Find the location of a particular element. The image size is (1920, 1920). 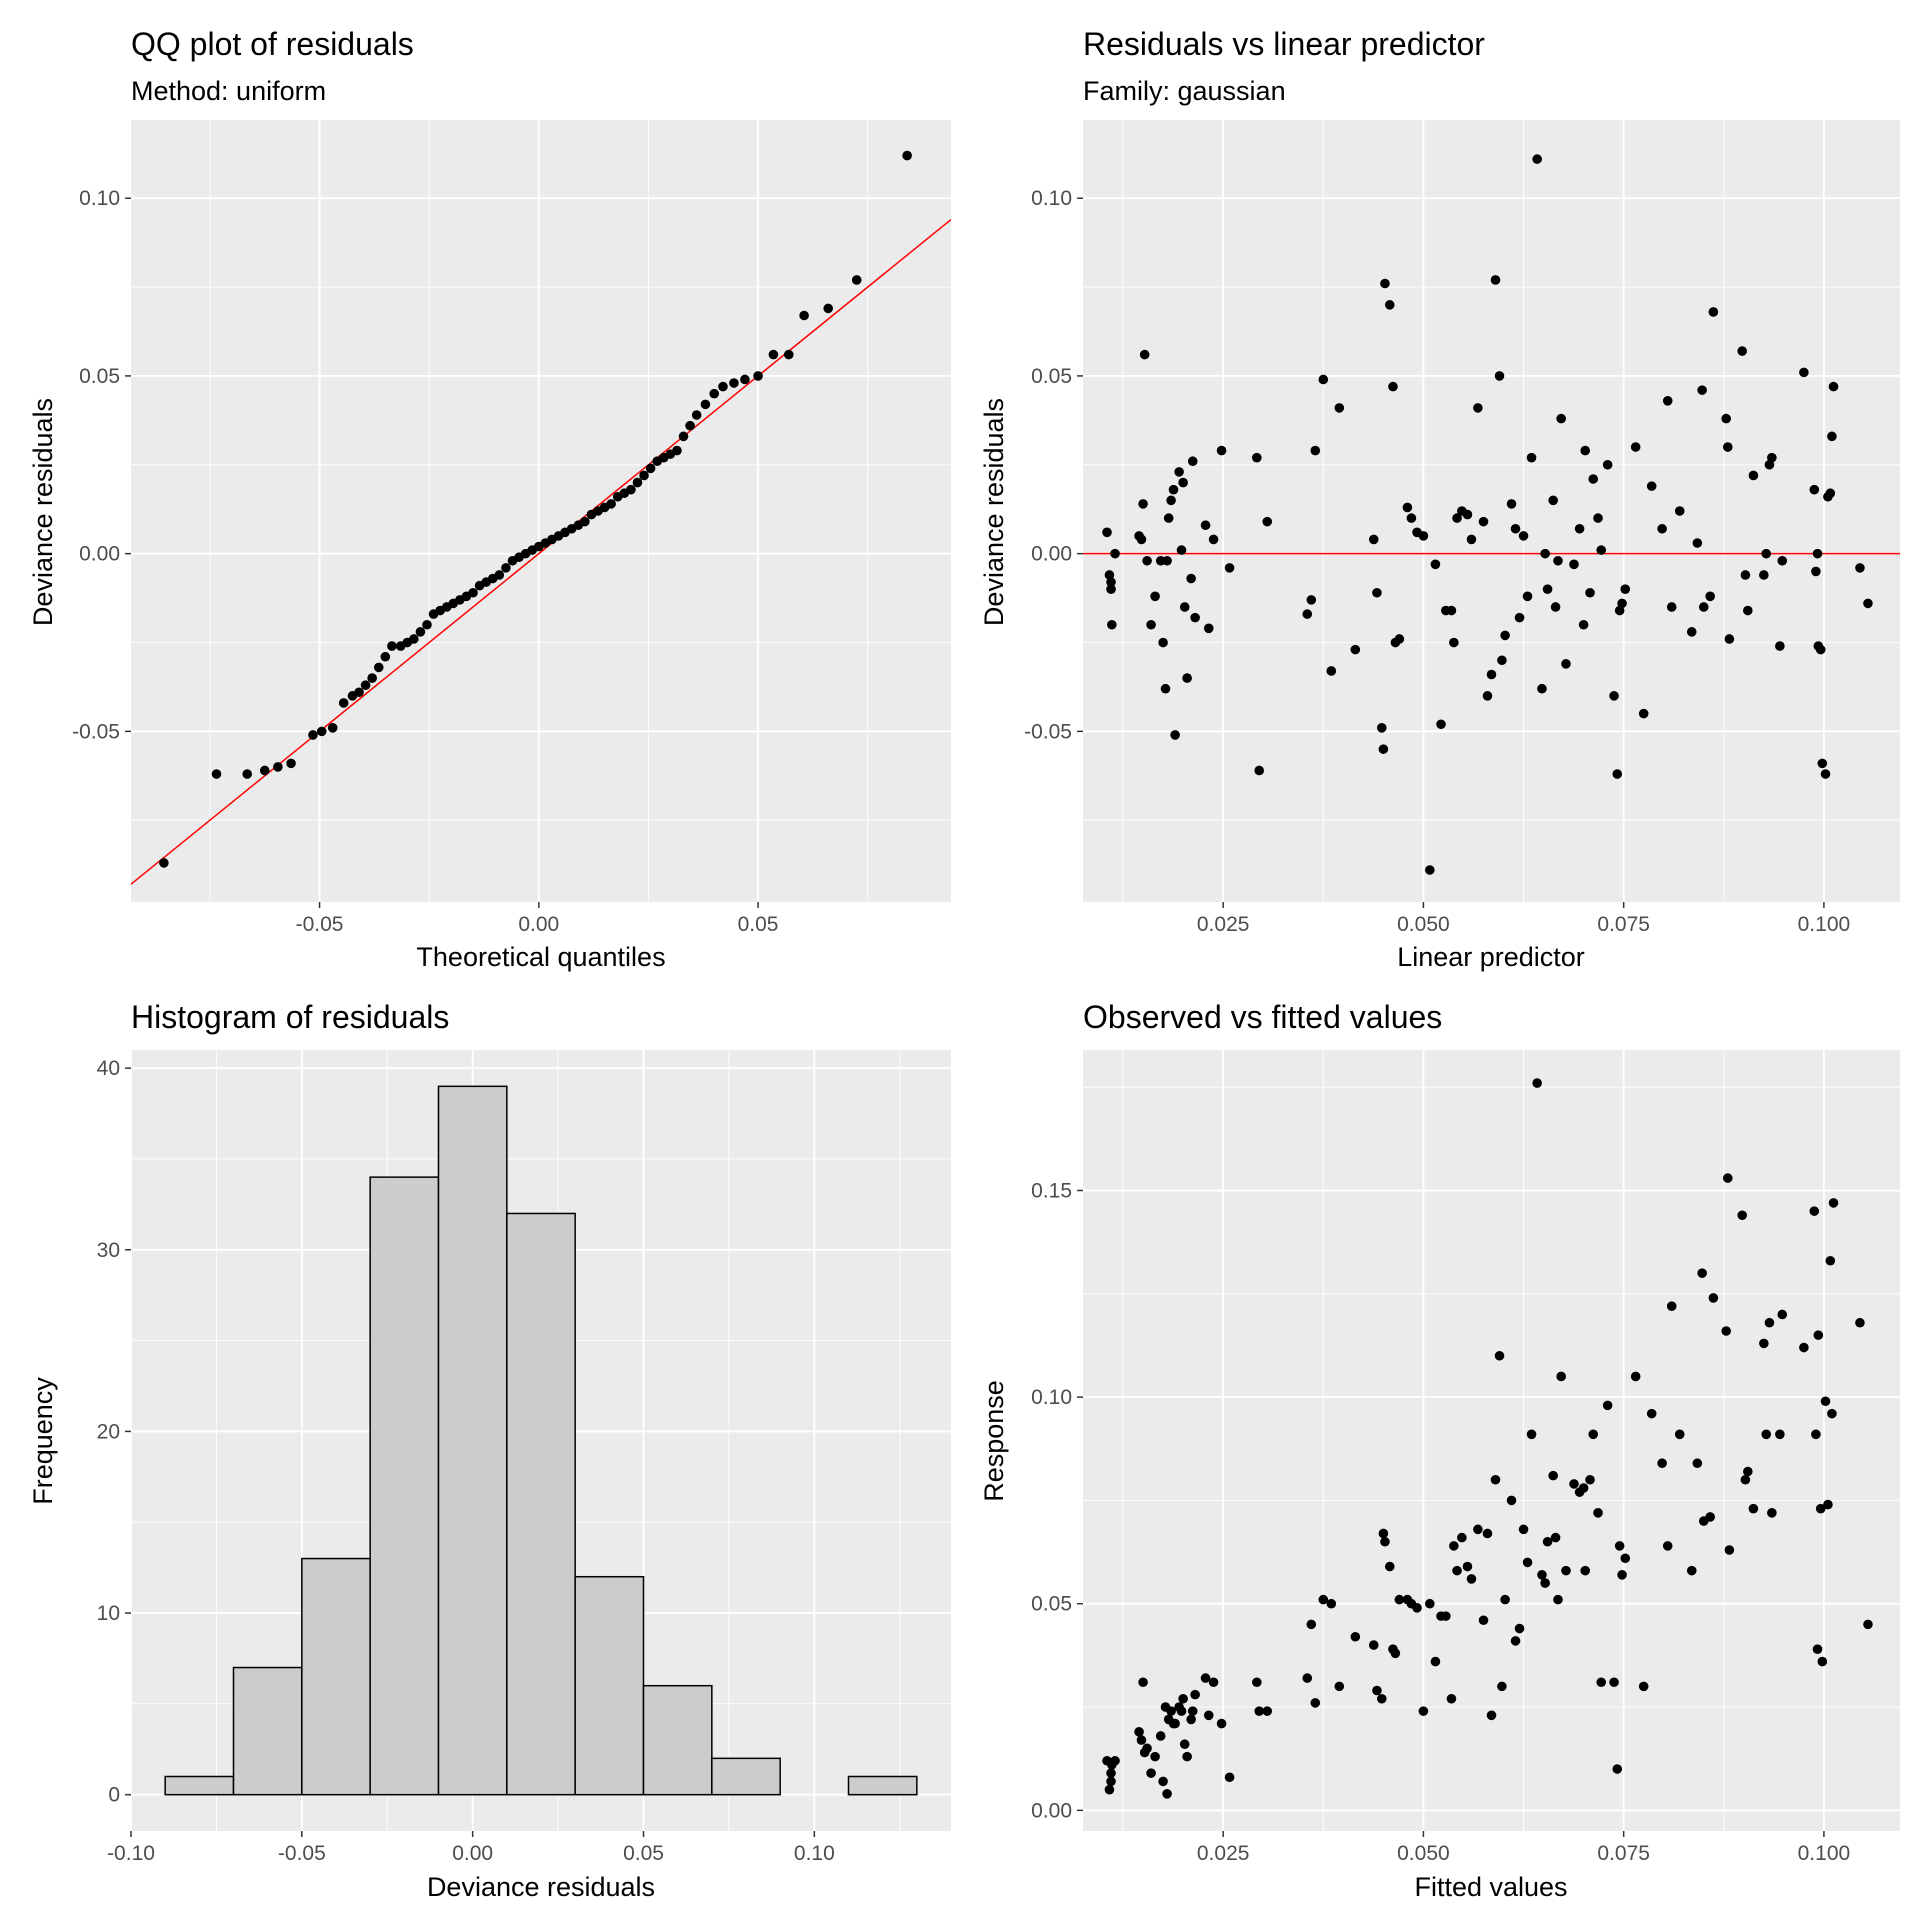

rvl-y-tick-label: 0.10 is located at coordinates (1051, 198).